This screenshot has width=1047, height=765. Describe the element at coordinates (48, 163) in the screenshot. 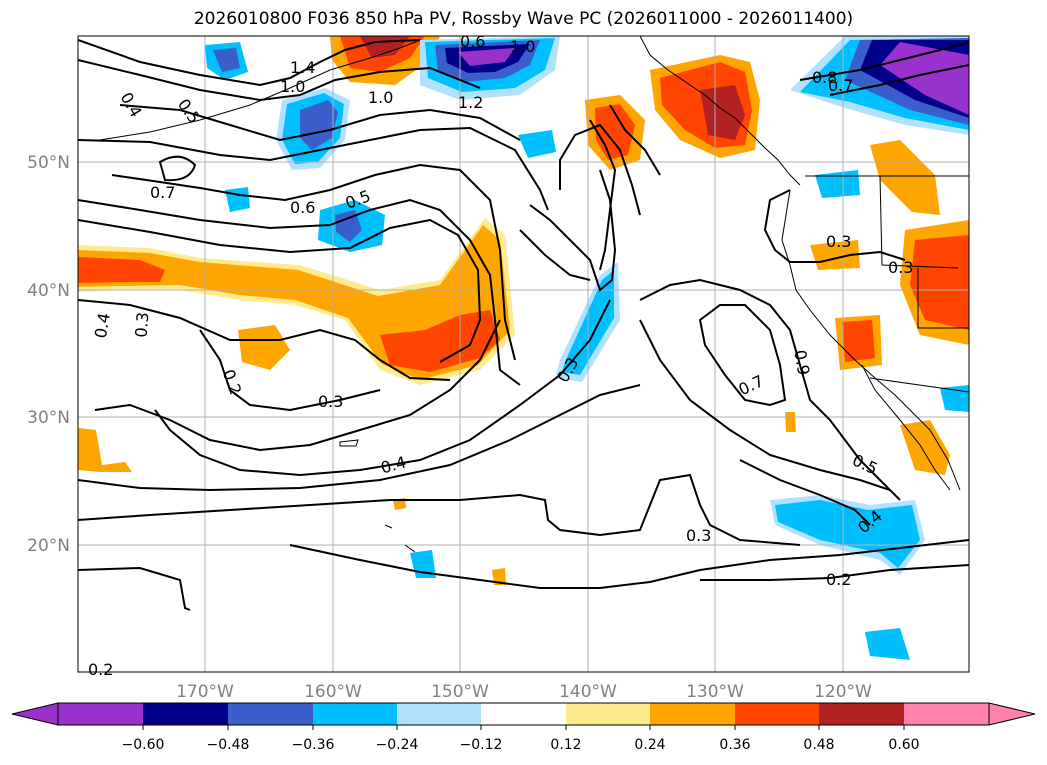

I see `lat-label: 50°N` at that location.